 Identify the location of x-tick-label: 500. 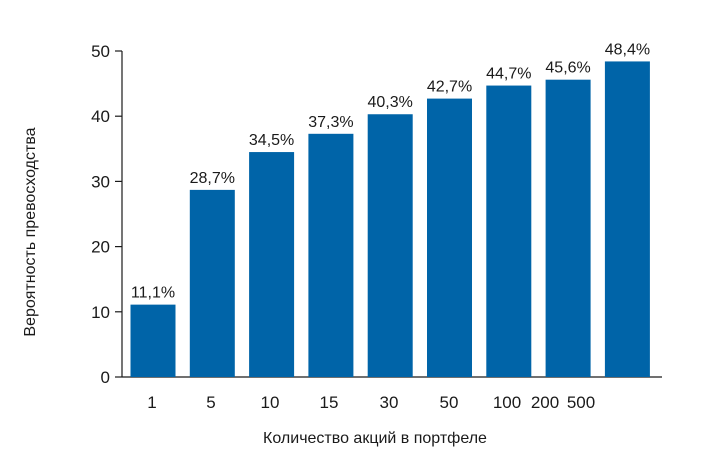
(581, 402).